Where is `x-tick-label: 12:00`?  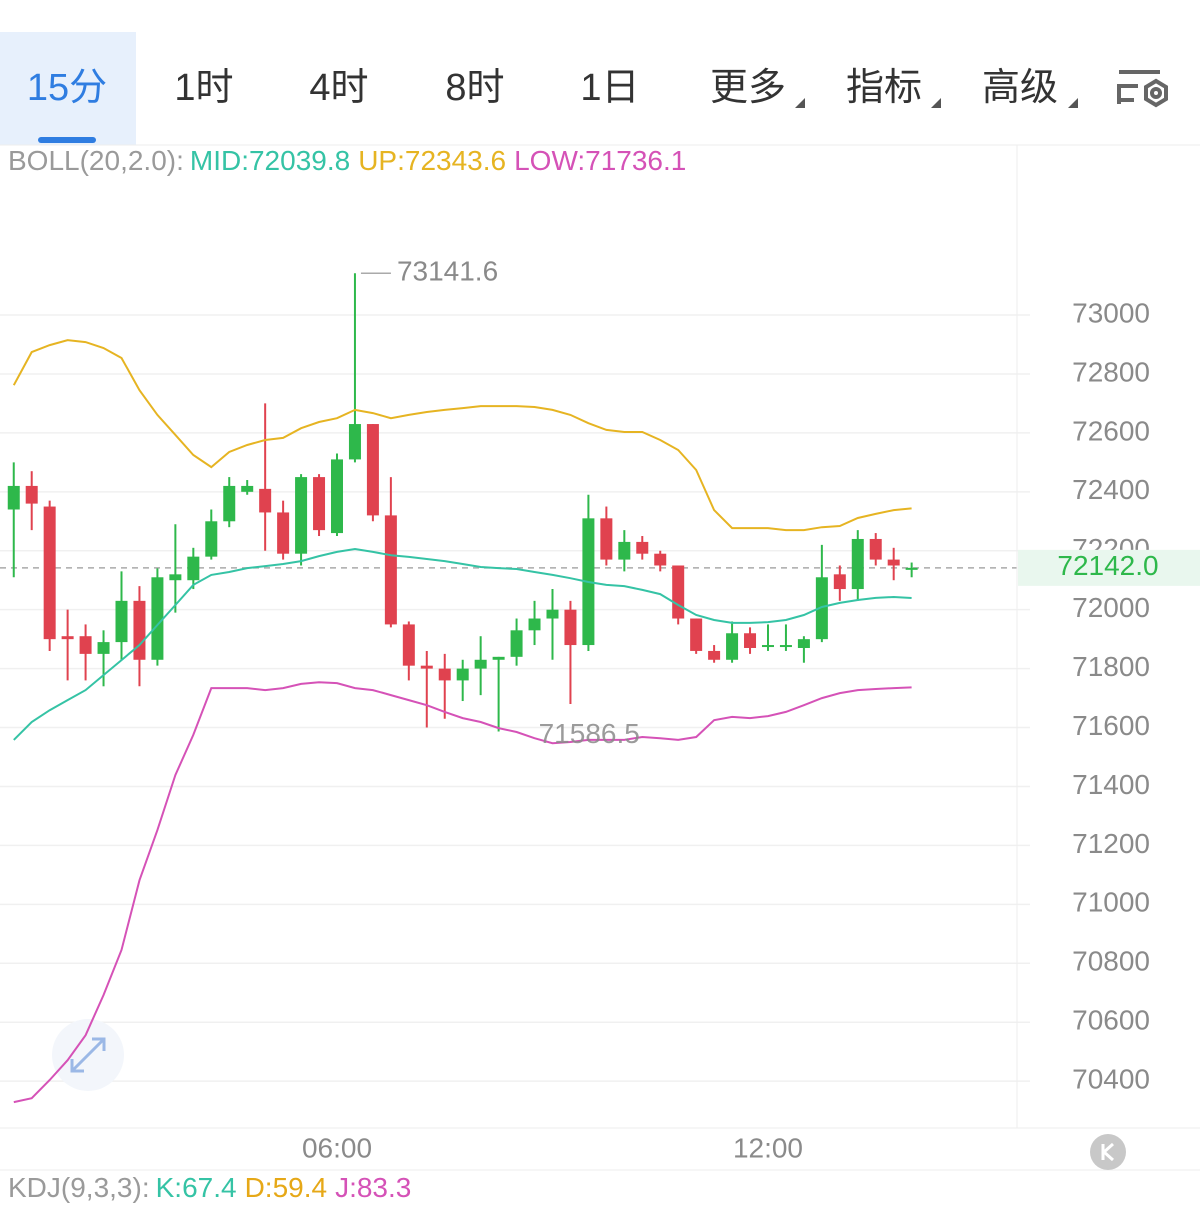 x-tick-label: 12:00 is located at coordinates (768, 1147).